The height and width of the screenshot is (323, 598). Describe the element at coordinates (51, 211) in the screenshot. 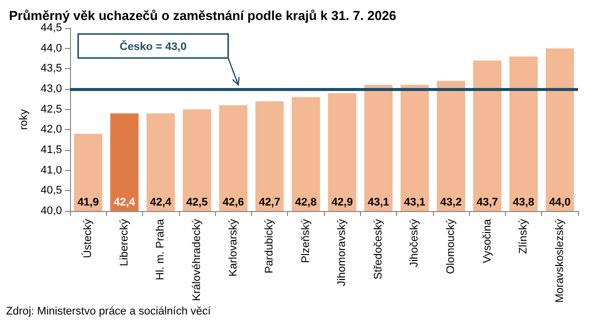

I see `y-tick-label: 40,0` at that location.